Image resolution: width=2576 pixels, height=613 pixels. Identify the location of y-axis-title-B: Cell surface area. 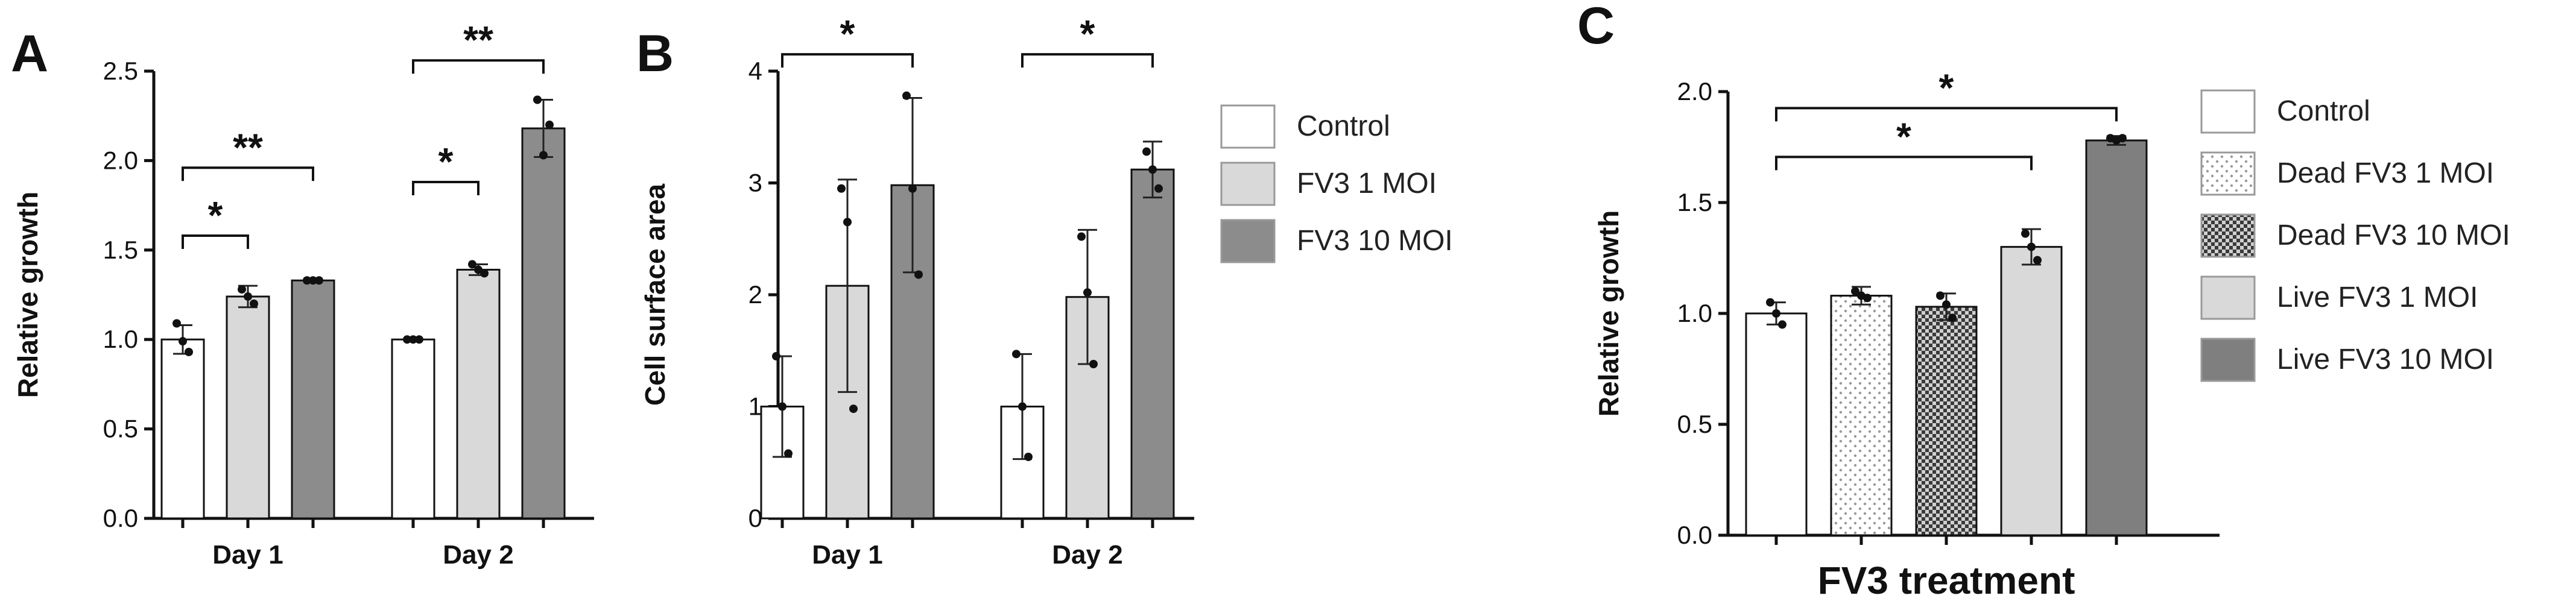
(655, 294).